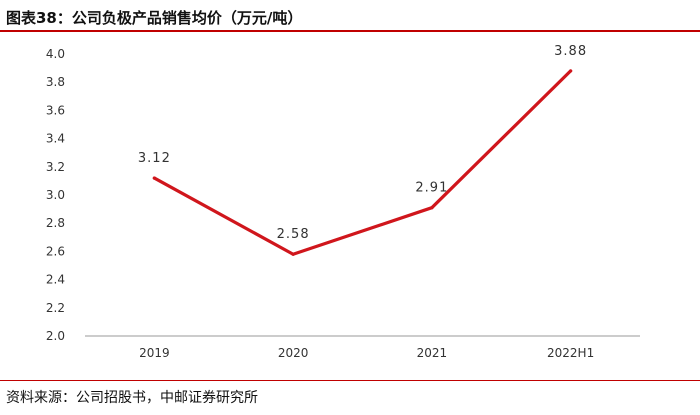 The height and width of the screenshot is (415, 700). Describe the element at coordinates (293, 353) in the screenshot. I see `x-tick-label: 2020` at that location.